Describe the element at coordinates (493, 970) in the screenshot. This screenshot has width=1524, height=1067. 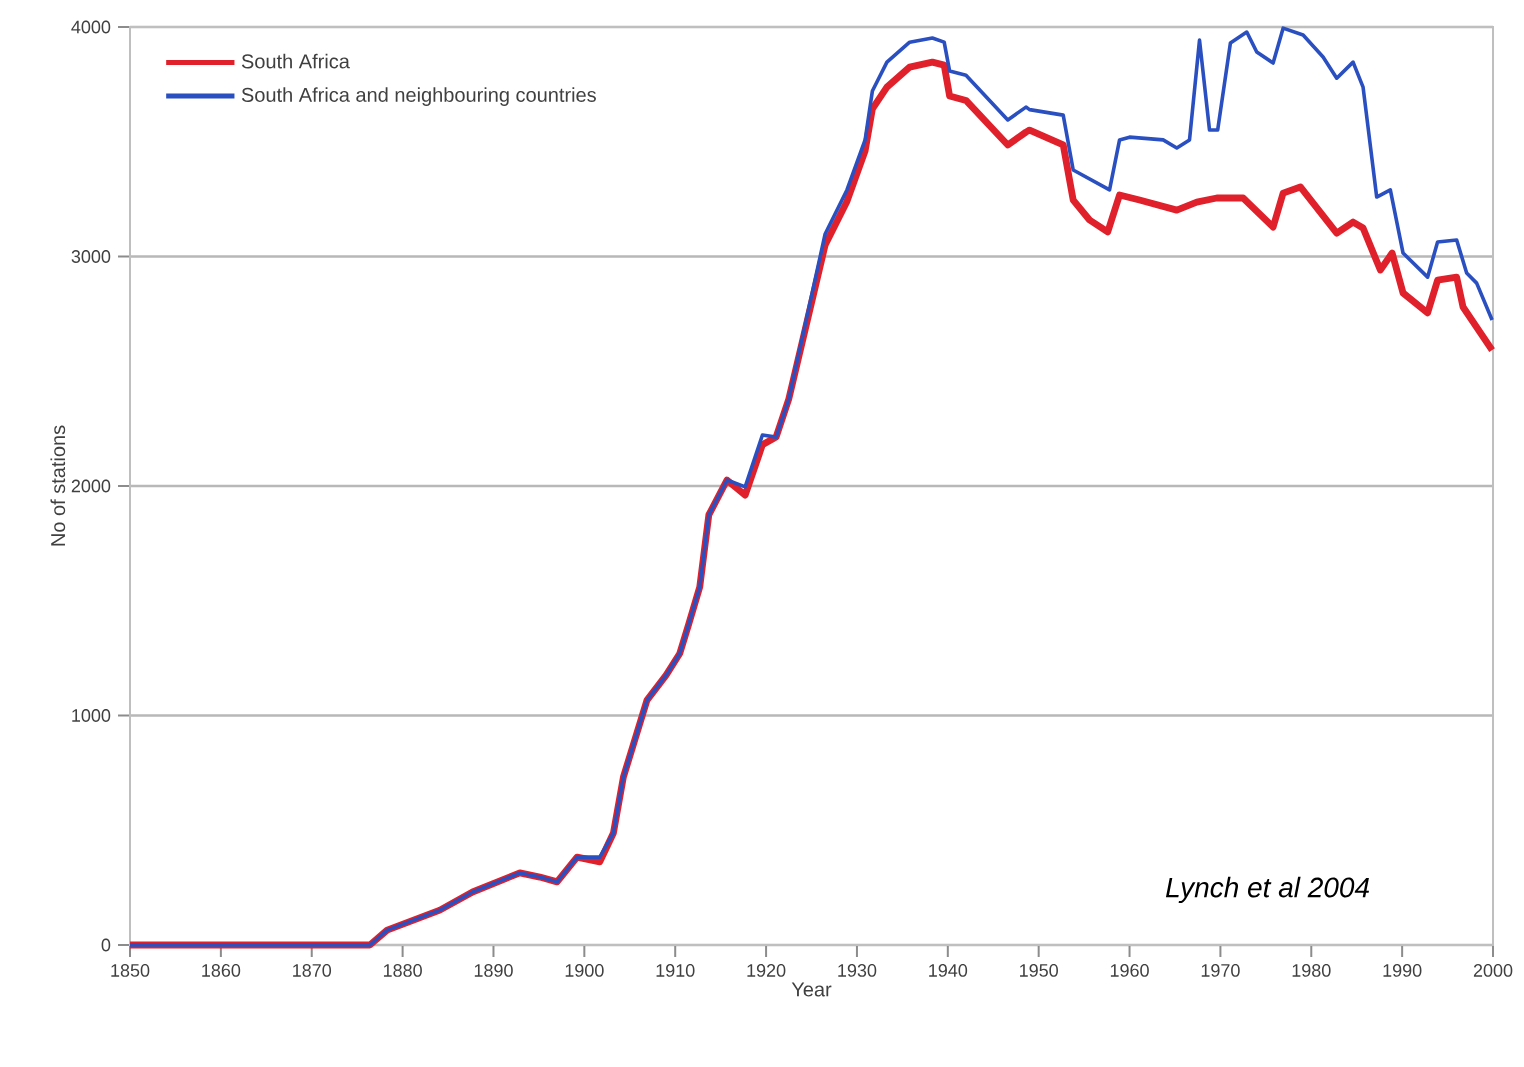
I see `x-tick-label: 1890` at that location.